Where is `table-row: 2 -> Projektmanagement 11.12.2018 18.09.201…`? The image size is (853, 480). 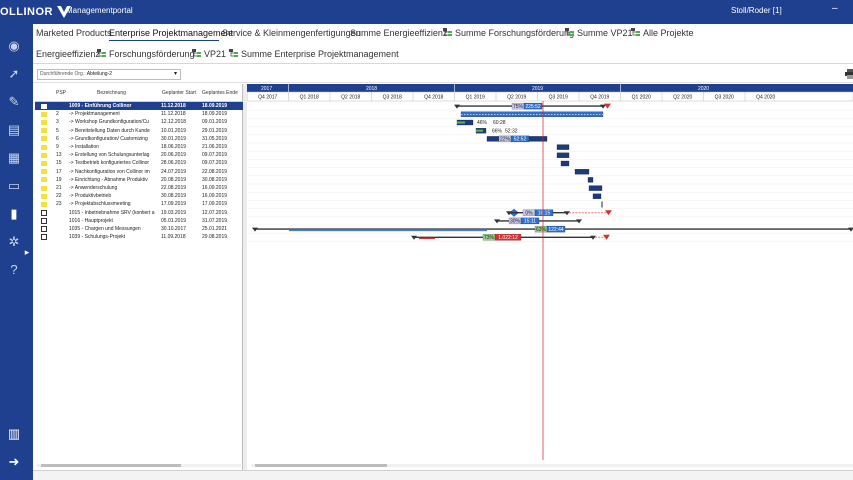 table-row: 2 -> Projektmanagement 11.12.2018 18.09.201… is located at coordinates (139, 114).